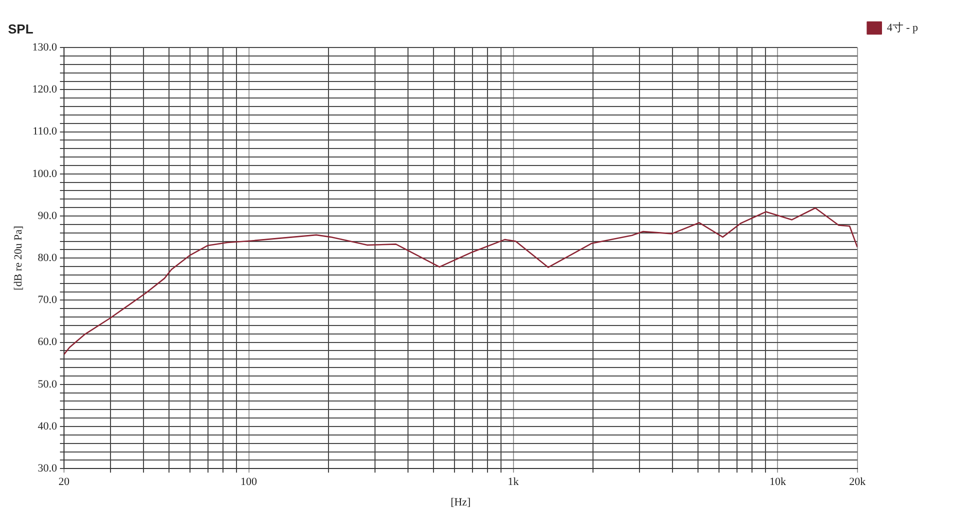  Describe the element at coordinates (64, 482) in the screenshot. I see `x-tick-label: 20` at that location.